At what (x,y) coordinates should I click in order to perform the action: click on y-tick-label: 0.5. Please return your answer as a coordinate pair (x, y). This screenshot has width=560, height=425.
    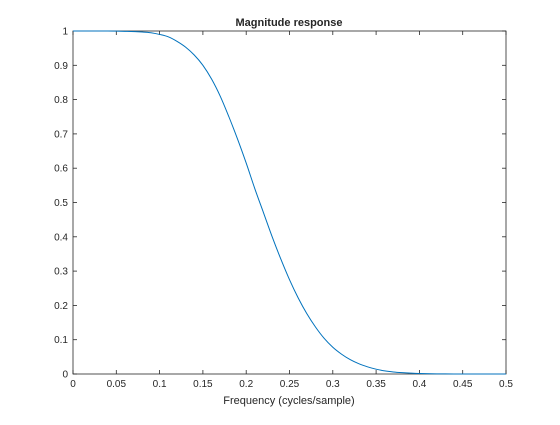
    Looking at the image, I should click on (61, 203).